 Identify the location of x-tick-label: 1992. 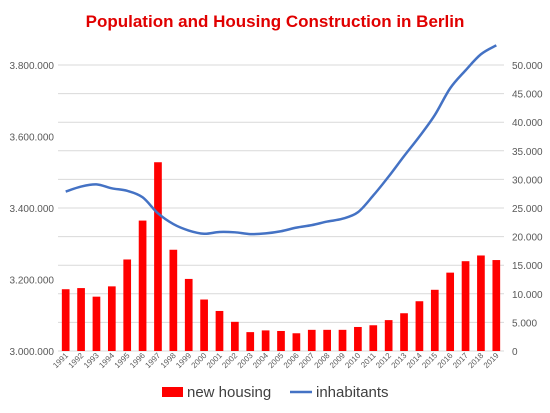
(76, 360).